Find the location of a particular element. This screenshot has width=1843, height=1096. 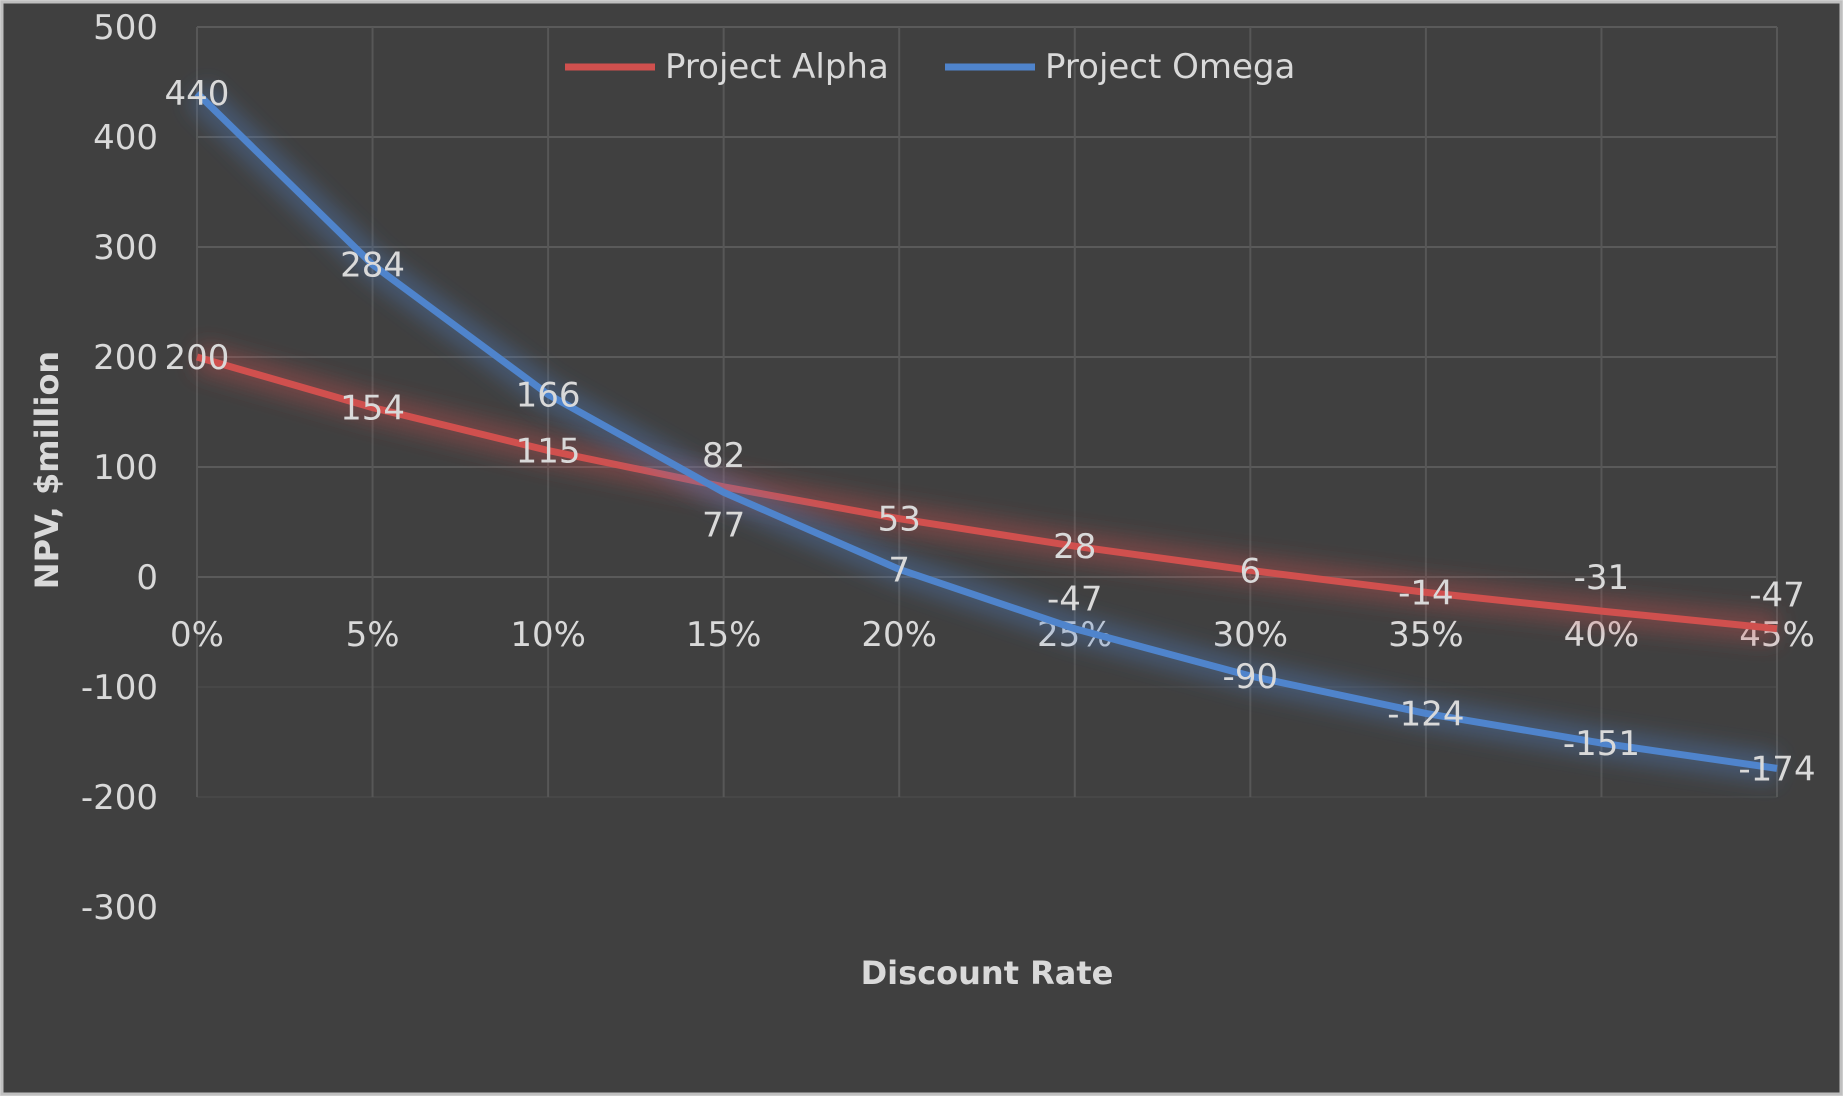

data-label: 284 is located at coordinates (372, 266).